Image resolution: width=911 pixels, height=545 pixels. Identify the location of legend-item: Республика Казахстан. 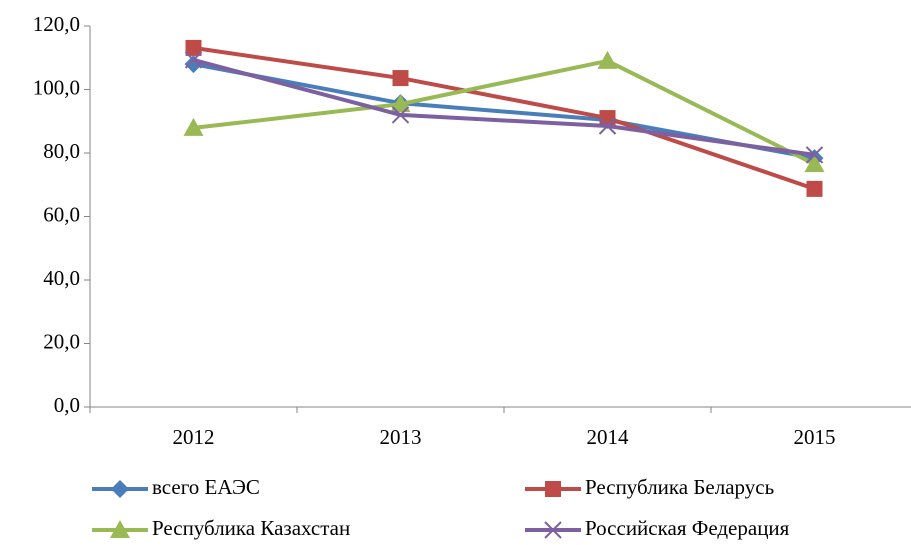
(221, 528).